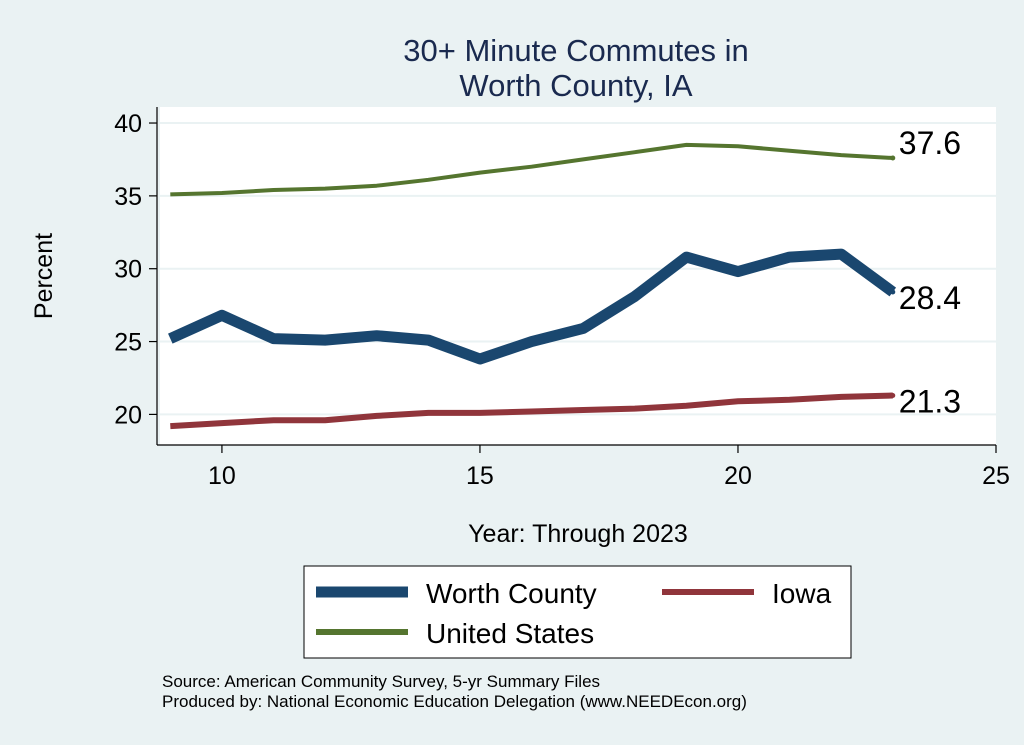 The height and width of the screenshot is (745, 1024). Describe the element at coordinates (609, 467) in the screenshot. I see `x-axis-ticks: 10 15 20 25` at that location.